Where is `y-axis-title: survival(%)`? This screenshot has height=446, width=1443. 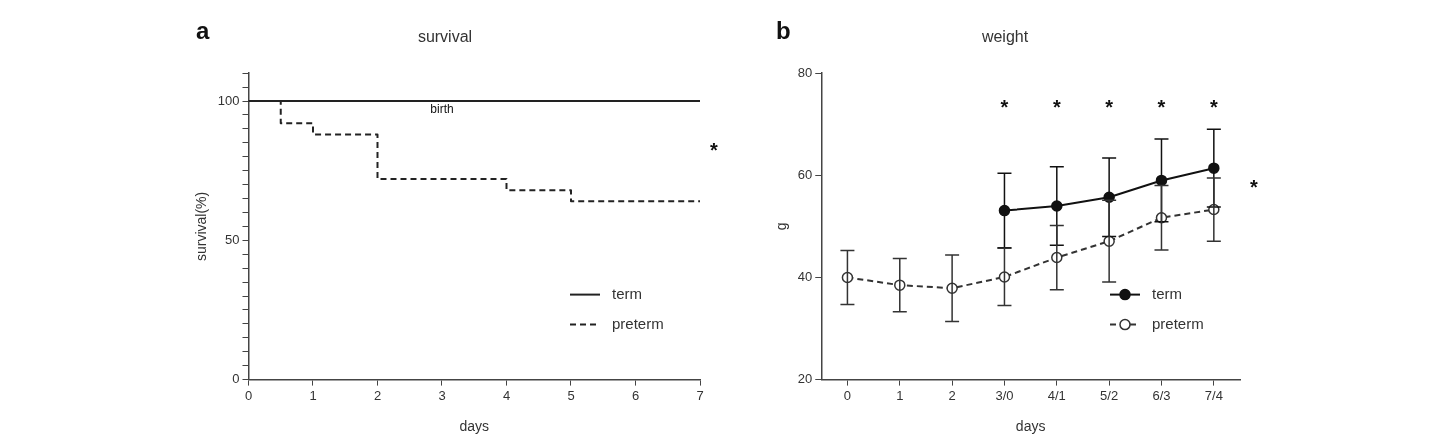 y-axis-title: survival(%) is located at coordinates (201, 226).